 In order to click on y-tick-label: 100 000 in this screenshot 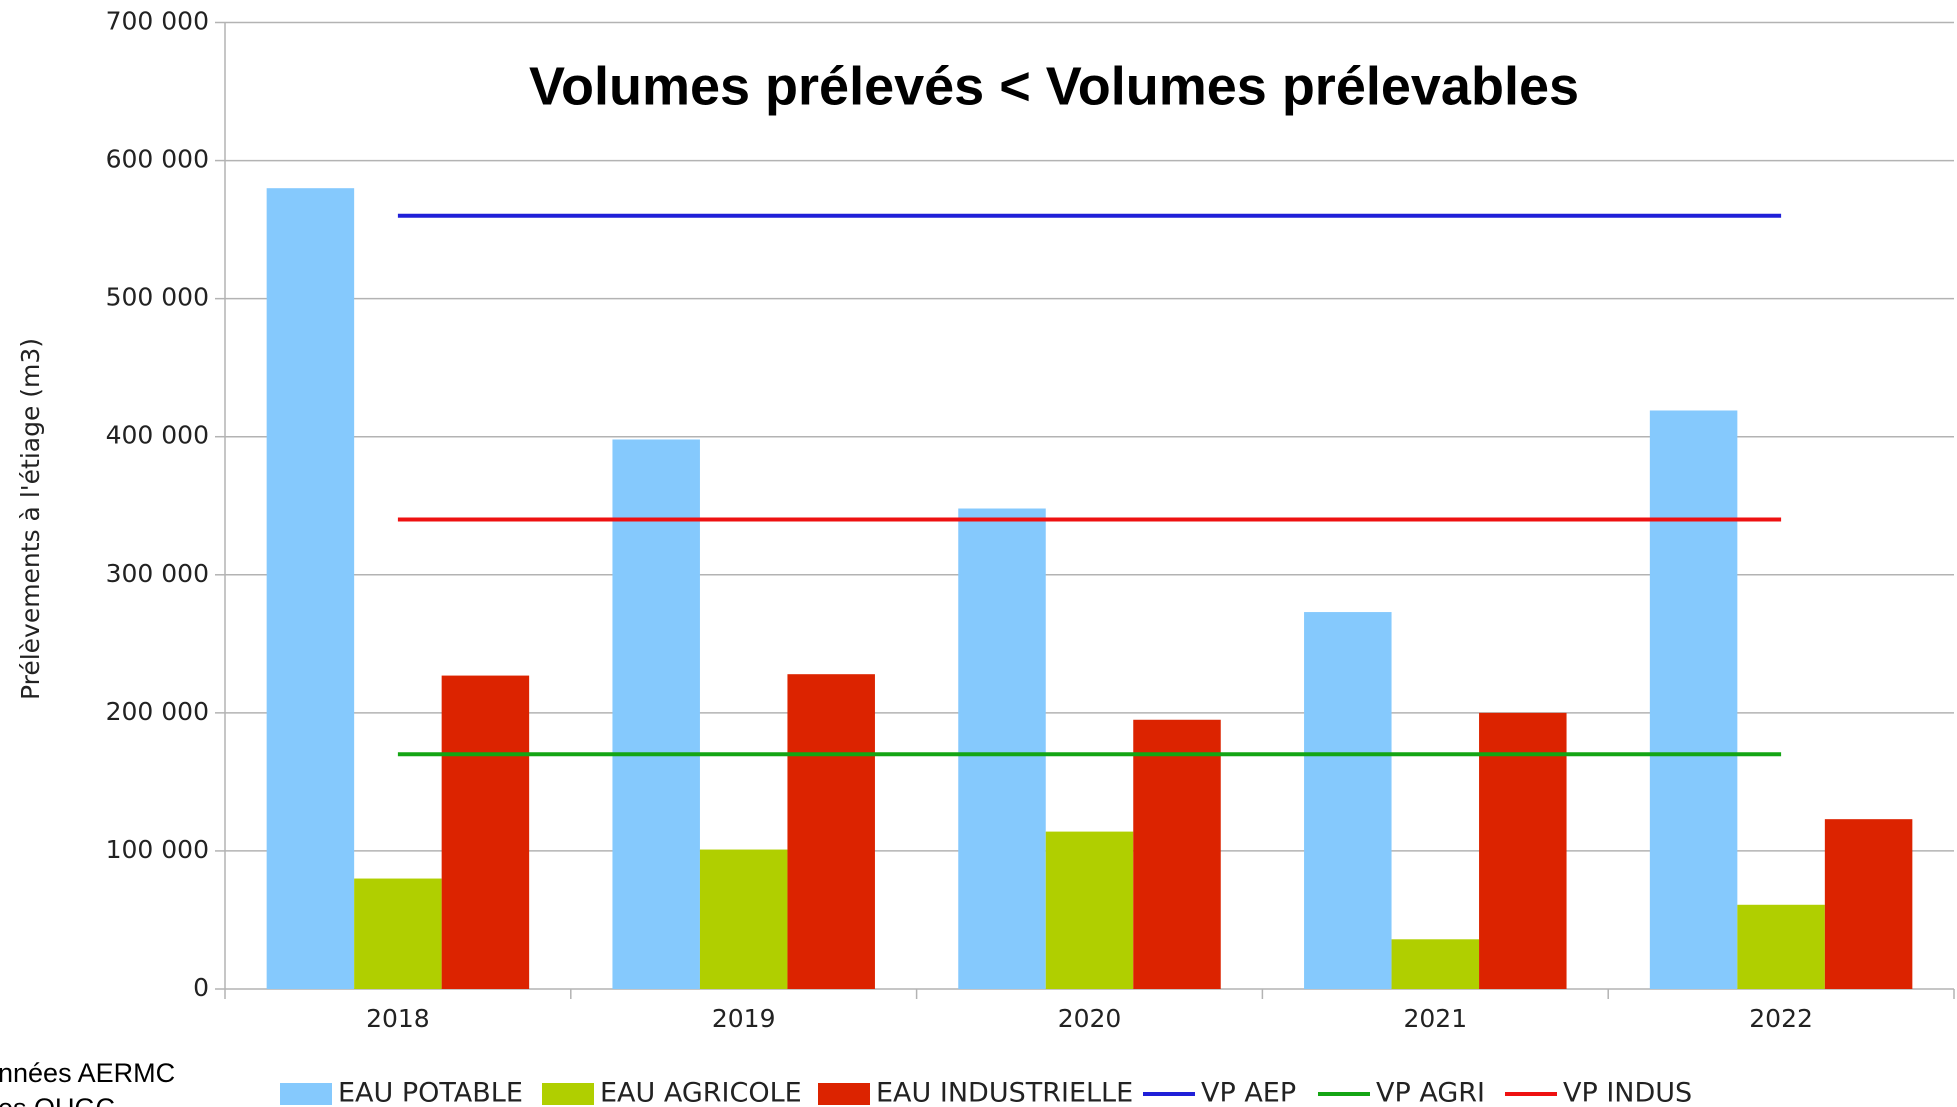, I will do `click(157, 849)`.